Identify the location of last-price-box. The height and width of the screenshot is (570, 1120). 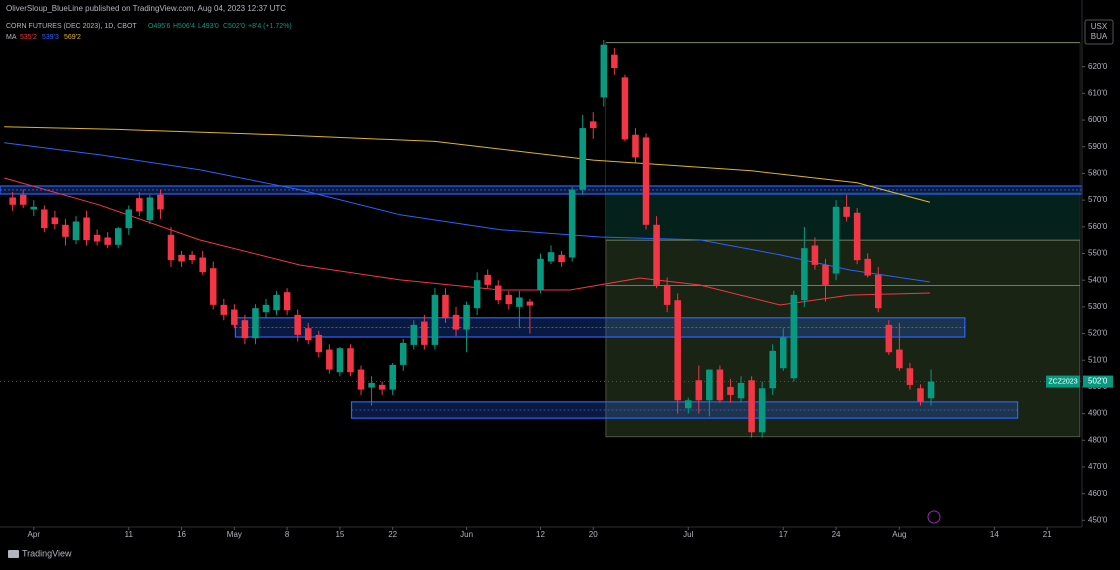
(1098, 381).